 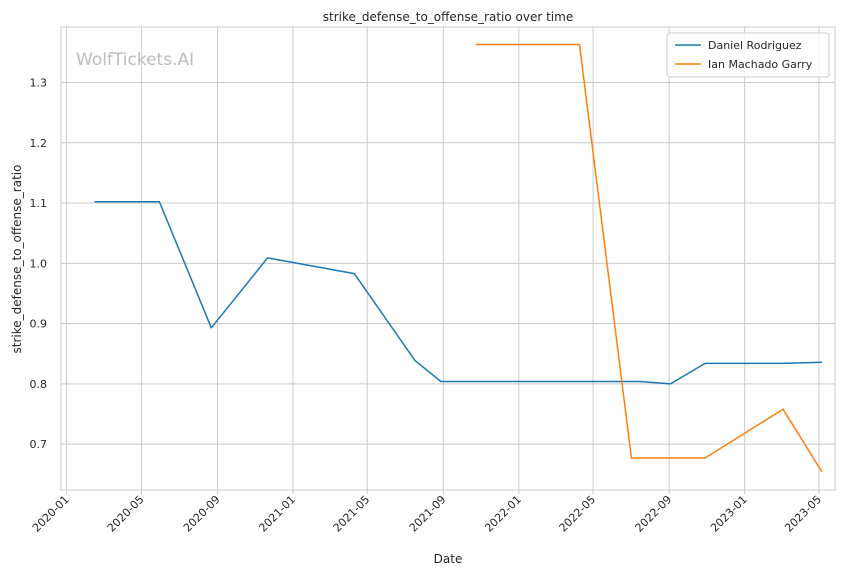 What do you see at coordinates (39, 444) in the screenshot?
I see `y-tick-label: 0.7` at bounding box center [39, 444].